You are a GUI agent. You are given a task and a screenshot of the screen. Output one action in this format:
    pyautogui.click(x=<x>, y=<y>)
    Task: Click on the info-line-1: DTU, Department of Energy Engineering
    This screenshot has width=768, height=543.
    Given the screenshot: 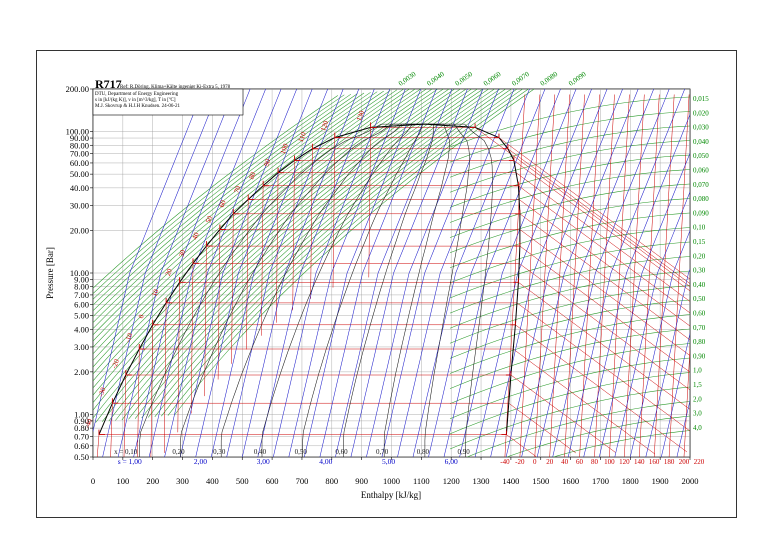 What is the action you would take?
    pyautogui.click(x=137, y=94)
    